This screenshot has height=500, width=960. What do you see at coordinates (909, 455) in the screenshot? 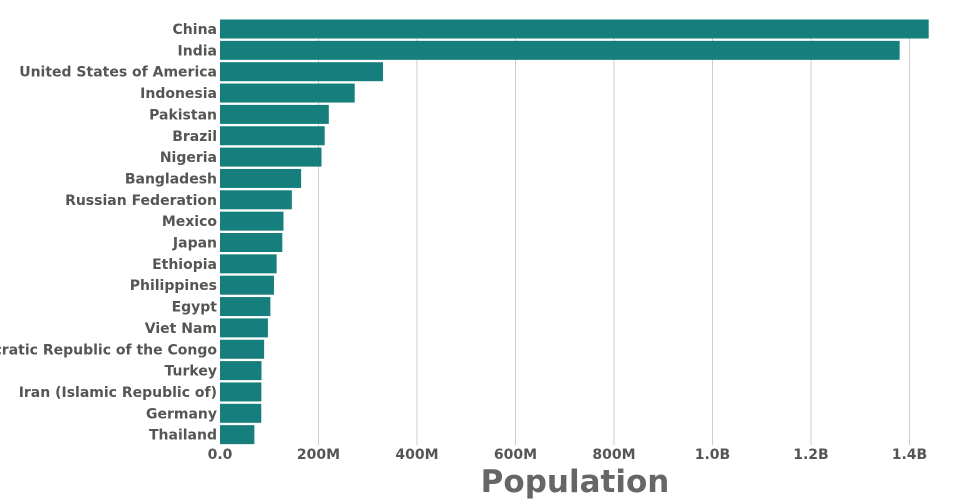
I see `x-tick-label: 1.4B` at bounding box center [909, 455].